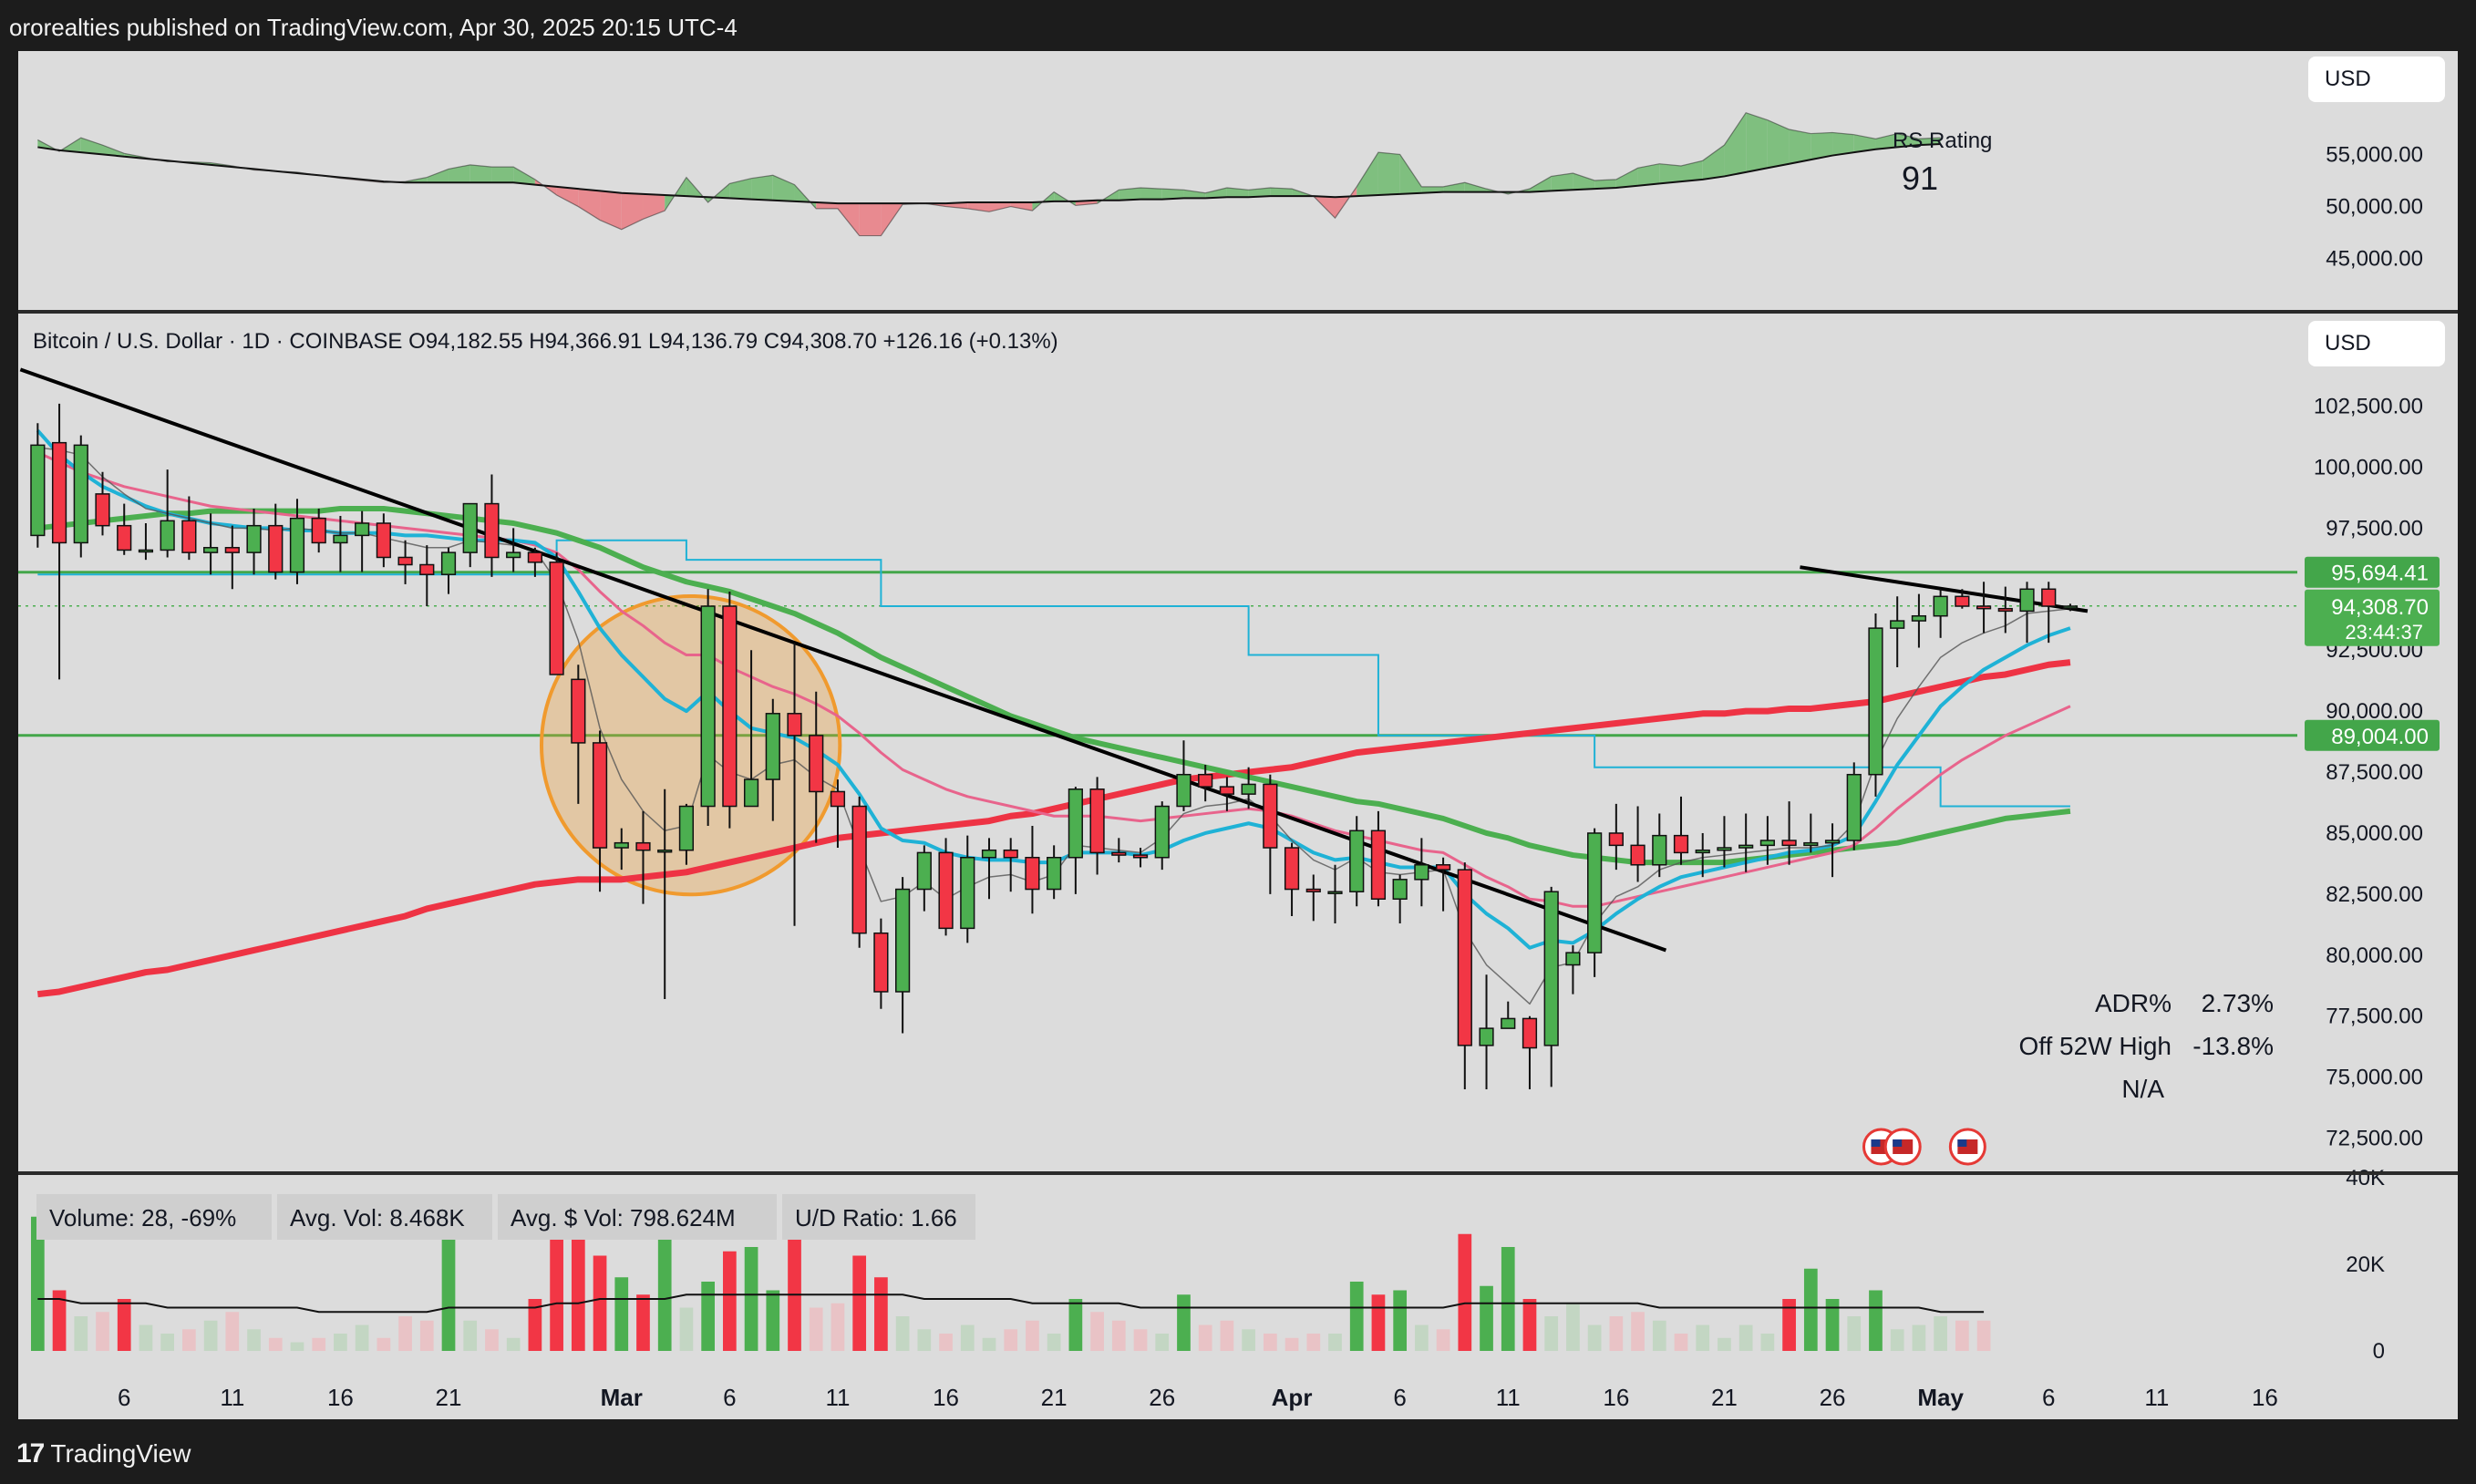 This screenshot has height=1484, width=2476. I want to click on last-price-tag, so click(2372, 617).